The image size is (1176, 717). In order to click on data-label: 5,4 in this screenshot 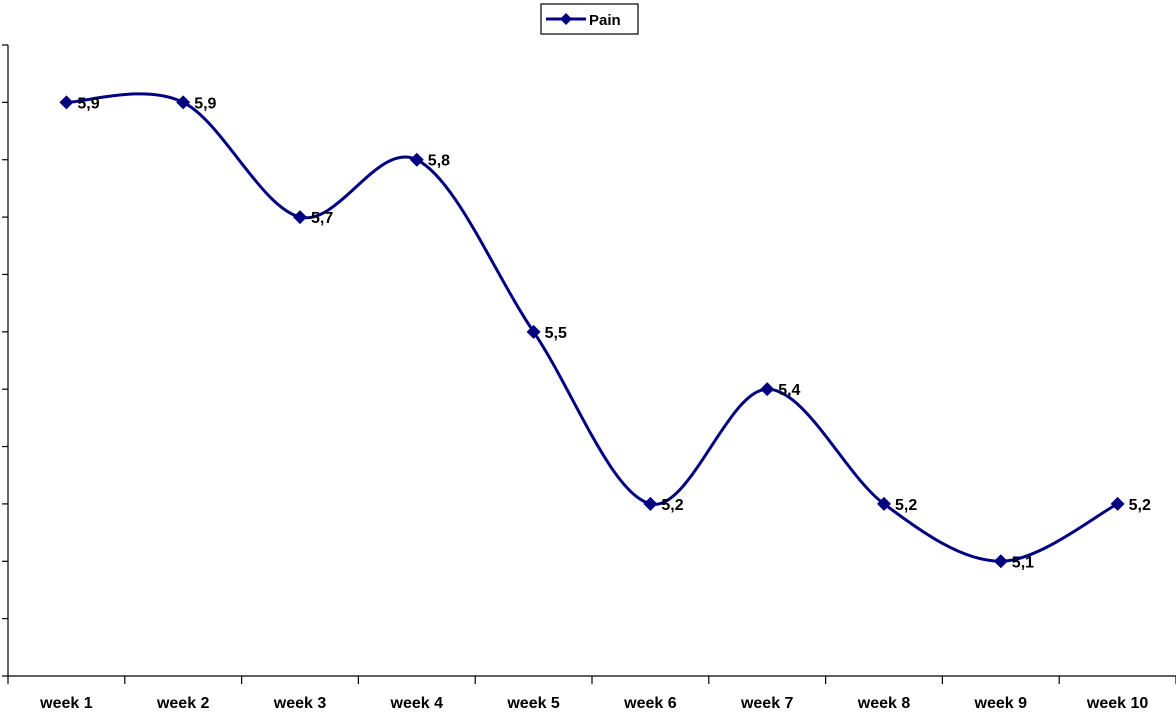, I will do `click(789, 390)`.